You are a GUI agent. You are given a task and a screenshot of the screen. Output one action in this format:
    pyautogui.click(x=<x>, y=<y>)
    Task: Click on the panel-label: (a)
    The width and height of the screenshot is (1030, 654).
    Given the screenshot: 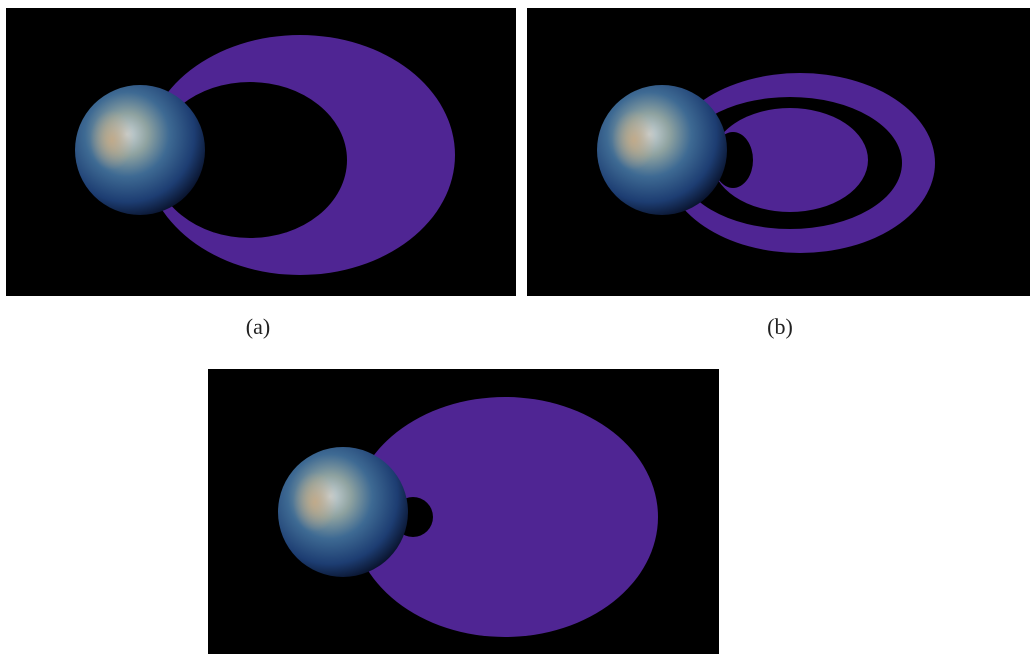 What is the action you would take?
    pyautogui.click(x=258, y=326)
    